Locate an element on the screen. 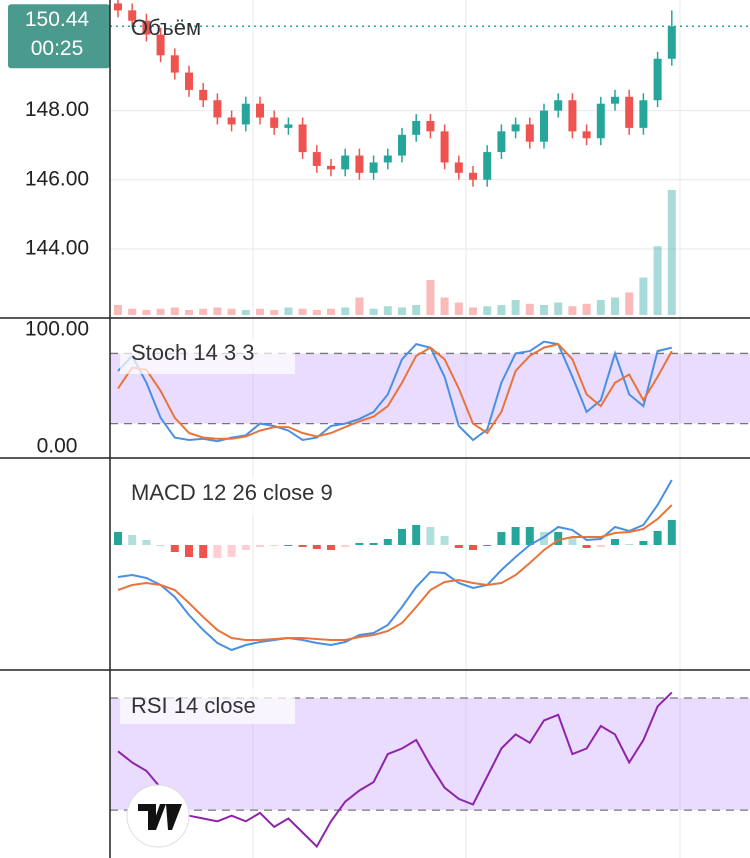 The height and width of the screenshot is (858, 750). y-tick-label: 144.00 is located at coordinates (57, 247).